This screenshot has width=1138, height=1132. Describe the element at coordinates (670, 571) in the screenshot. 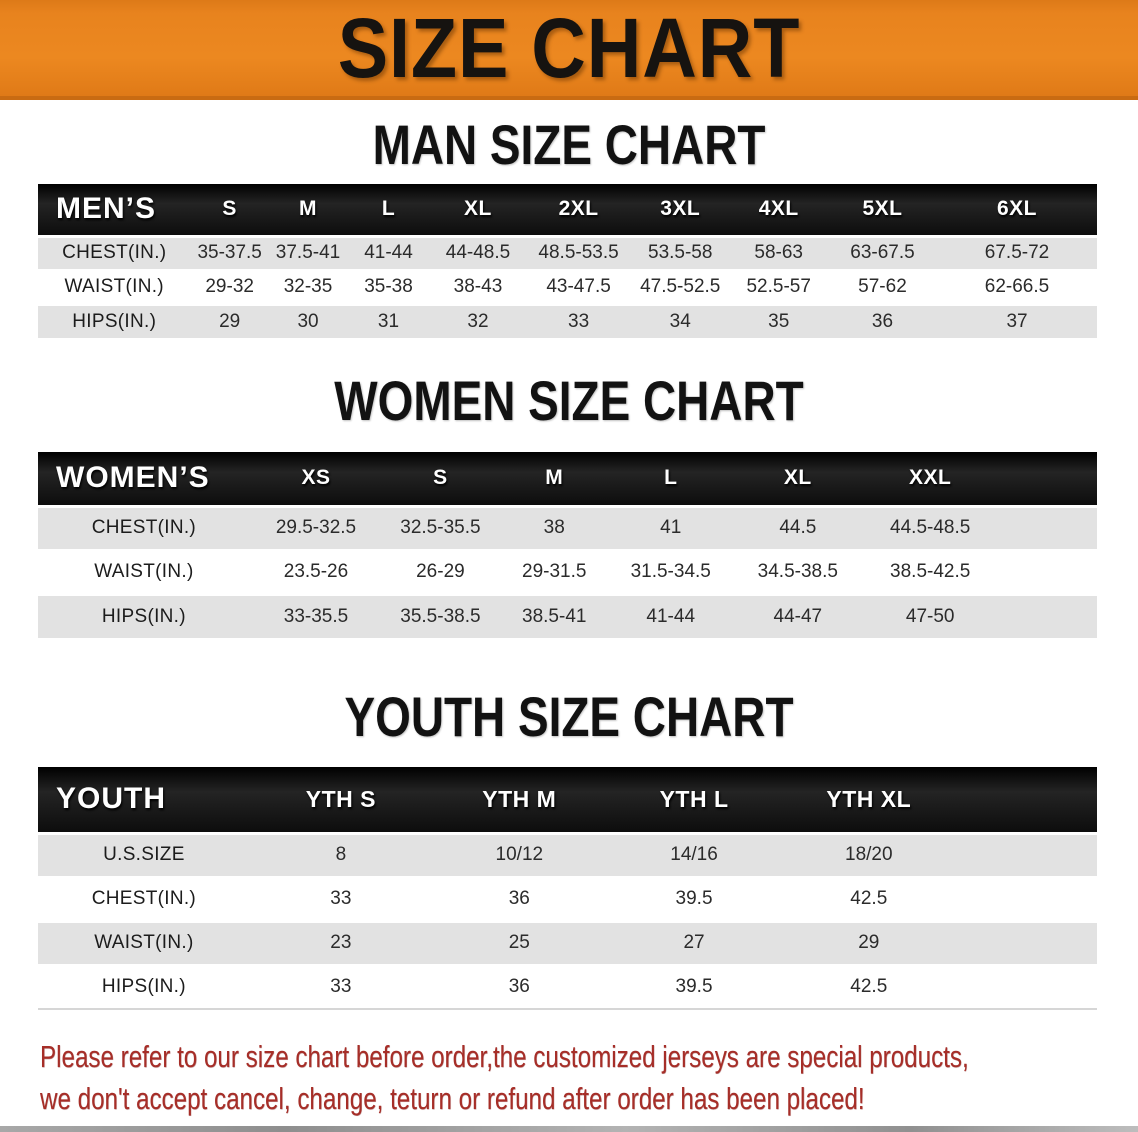

I see `value-cell: 31.5-34.5` at that location.